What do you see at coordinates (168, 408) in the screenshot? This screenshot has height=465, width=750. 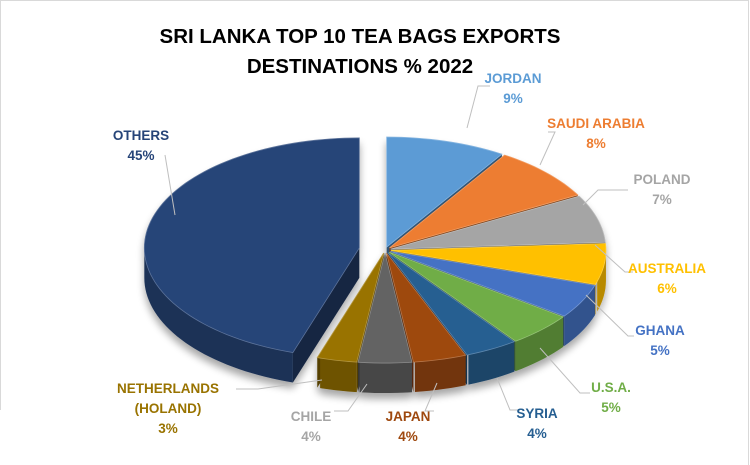 I see `slice-label-netherlands-holand: (HOLAND)` at bounding box center [168, 408].